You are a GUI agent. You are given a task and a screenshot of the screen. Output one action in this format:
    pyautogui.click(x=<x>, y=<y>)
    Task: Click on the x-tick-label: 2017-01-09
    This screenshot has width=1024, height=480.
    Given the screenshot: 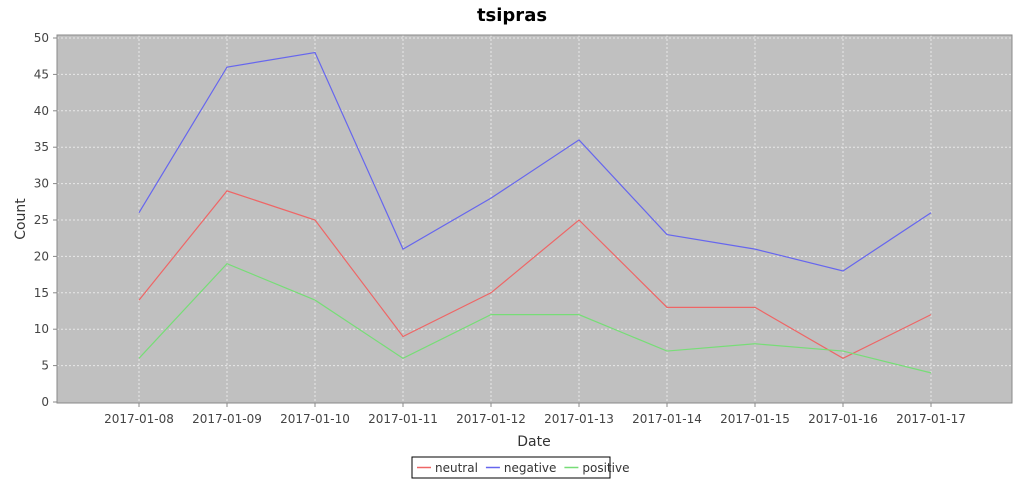 What is the action you would take?
    pyautogui.click(x=227, y=419)
    